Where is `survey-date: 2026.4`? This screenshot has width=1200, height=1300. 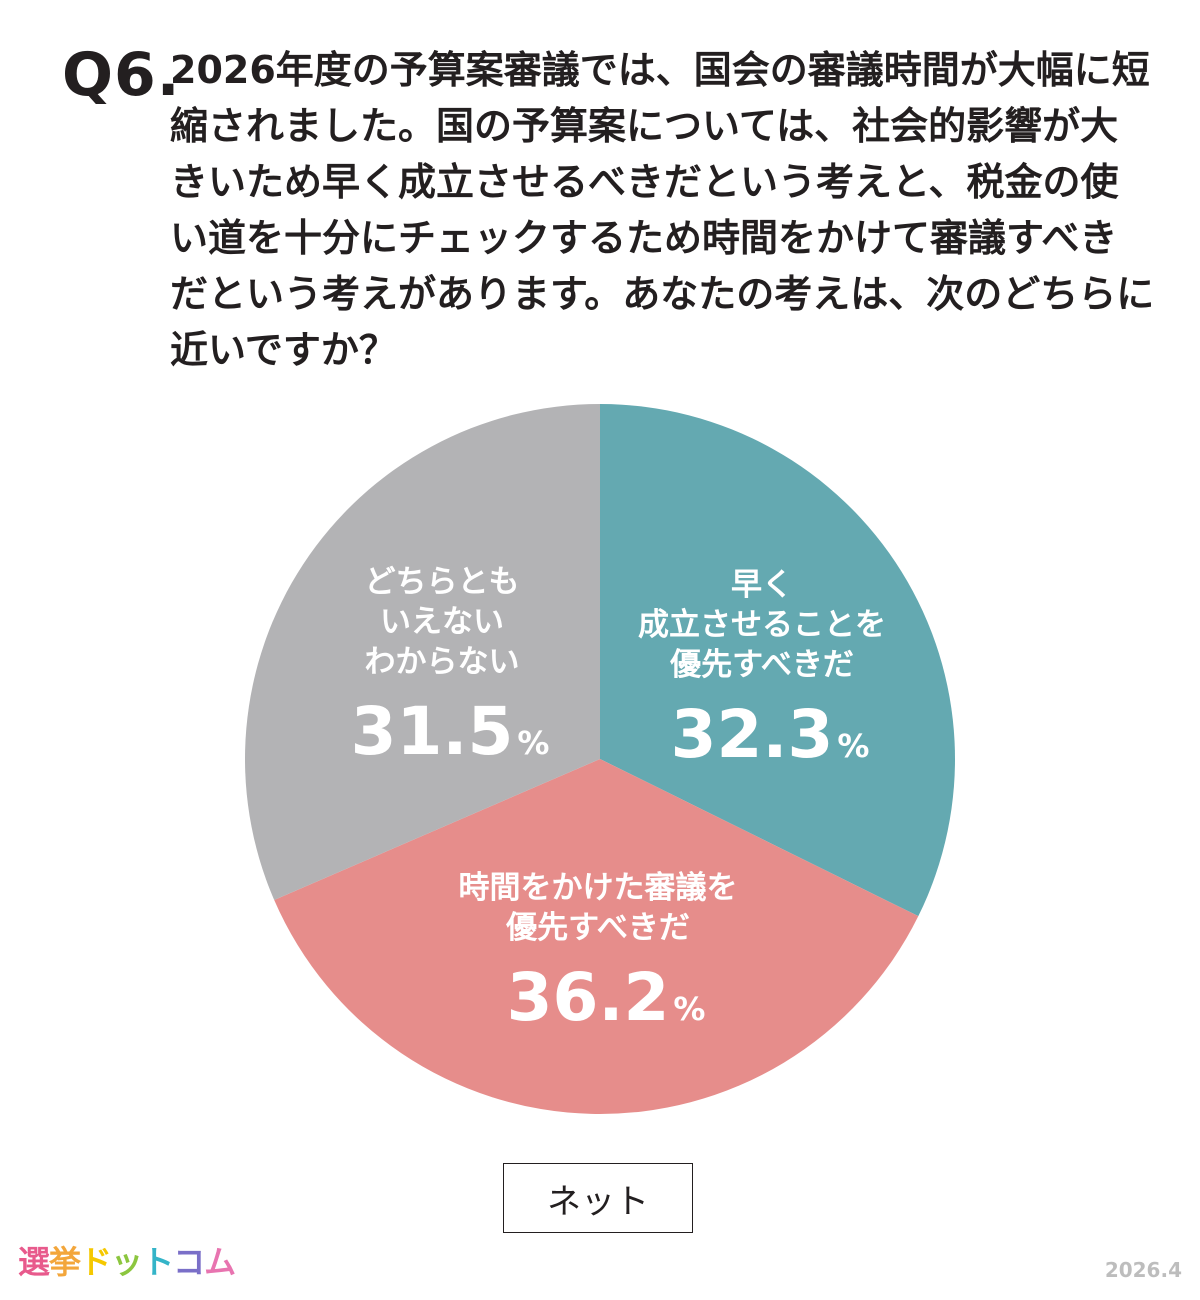 survey-date: 2026.4 is located at coordinates (1143, 1270).